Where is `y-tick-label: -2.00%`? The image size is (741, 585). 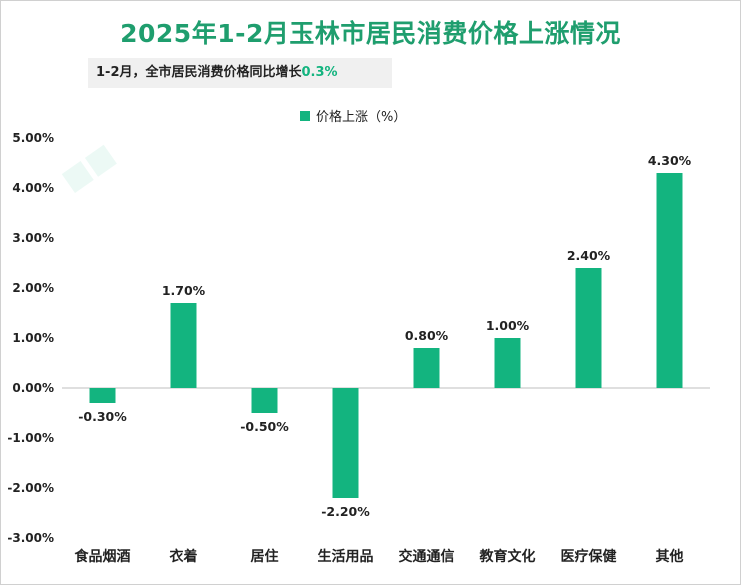
y-tick-label: -2.00% is located at coordinates (30, 488).